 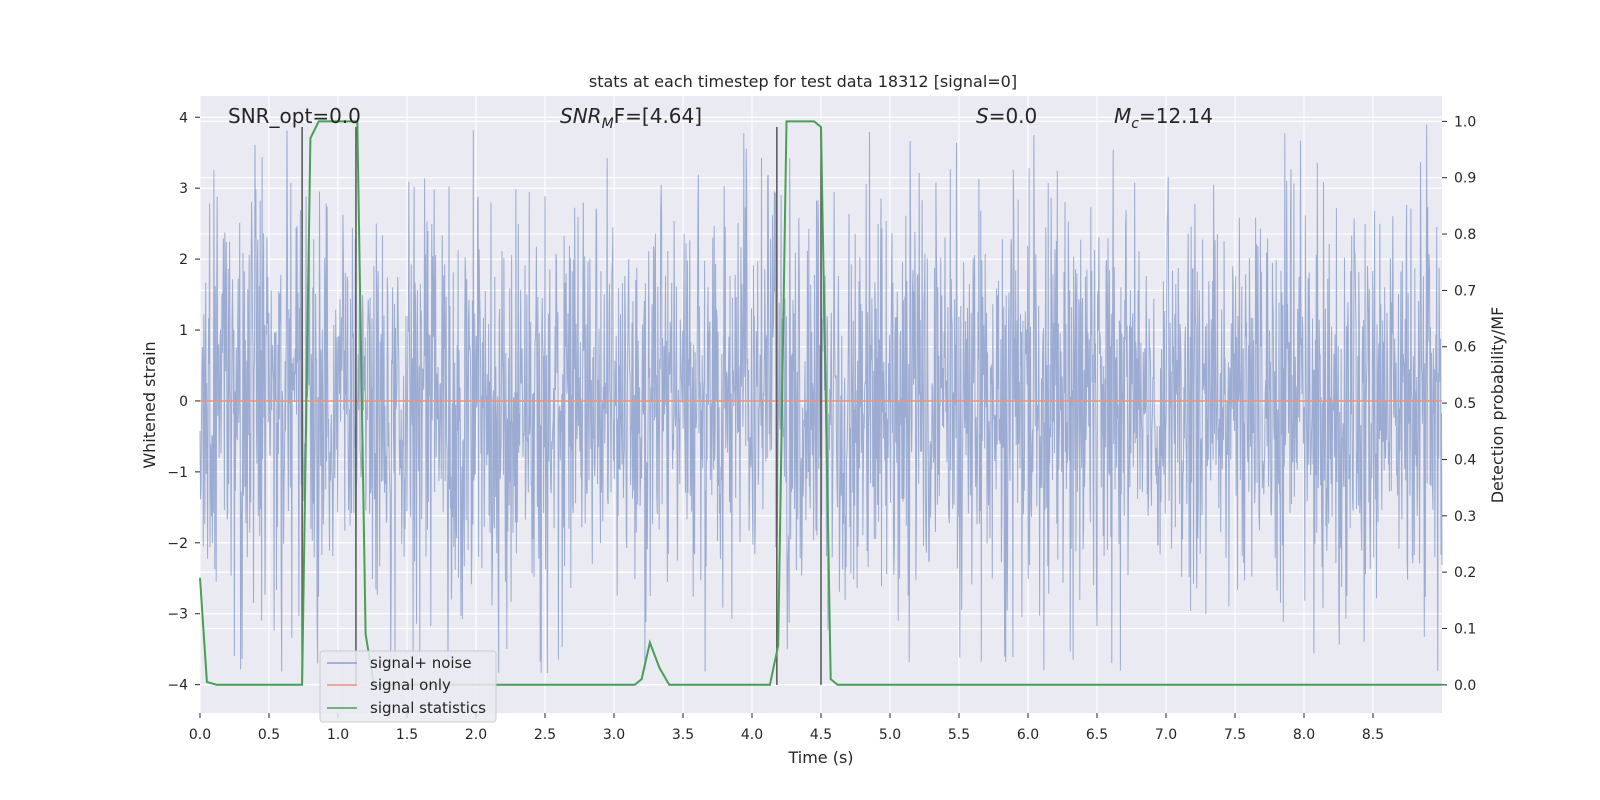 What do you see at coordinates (752, 735) in the screenshot?
I see `x-tick-label: 4.0` at bounding box center [752, 735].